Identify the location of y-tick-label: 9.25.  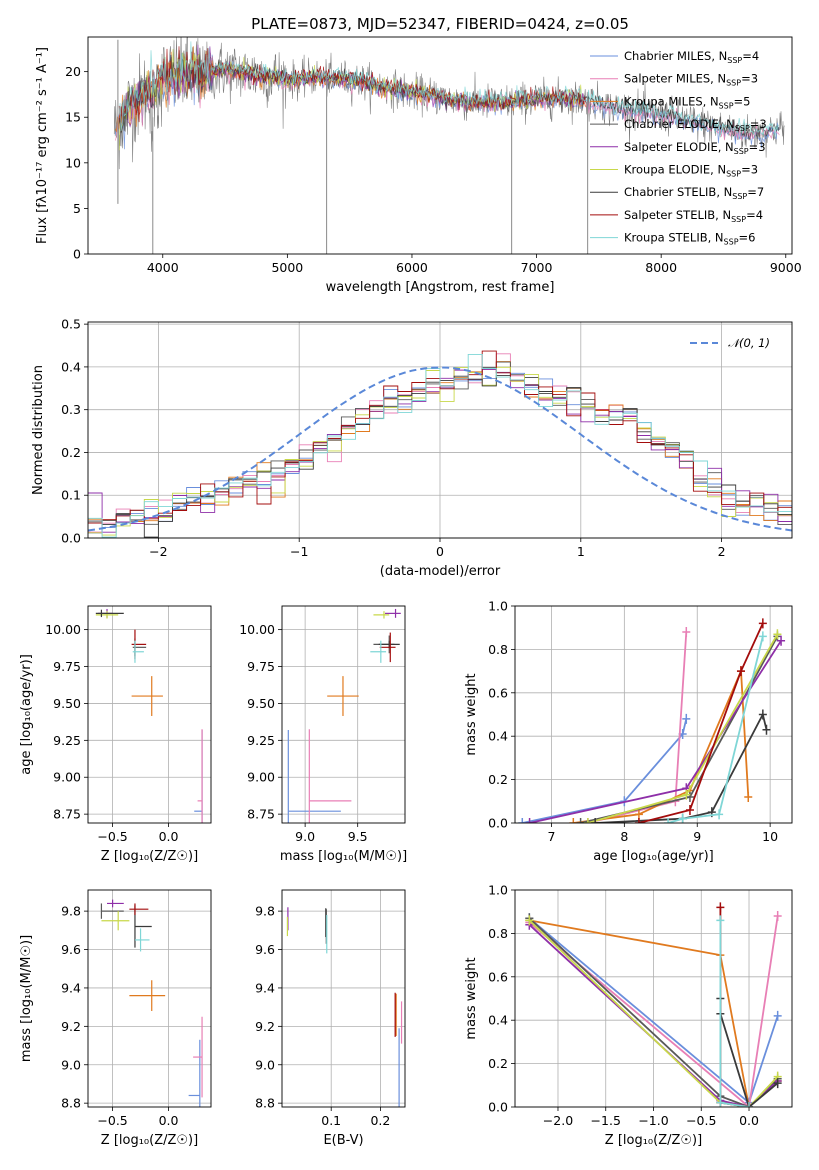
(67, 740).